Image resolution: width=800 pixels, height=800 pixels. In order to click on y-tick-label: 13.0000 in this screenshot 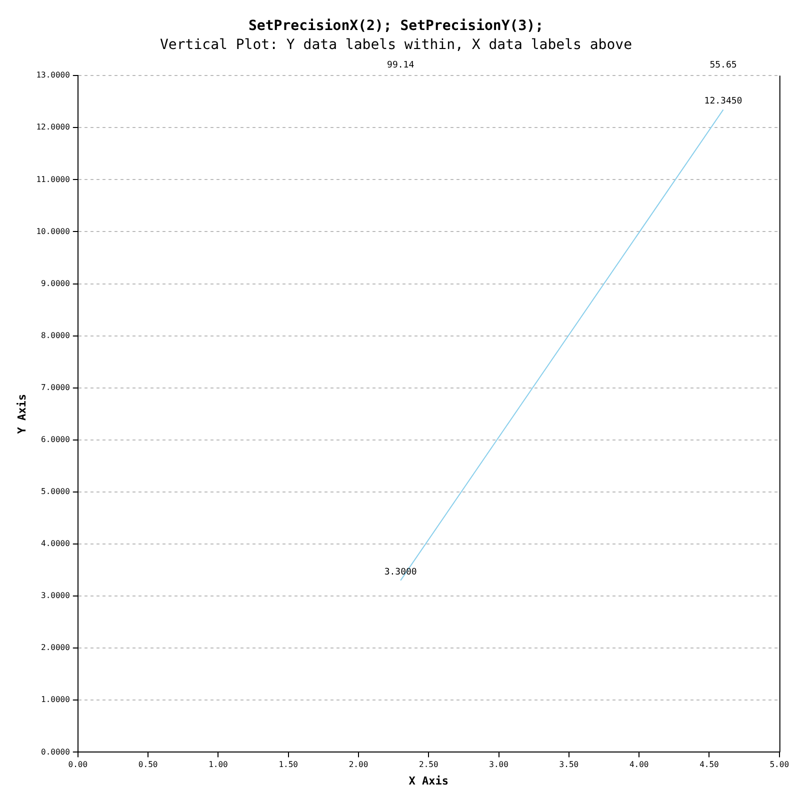, I will do `click(53, 75)`.